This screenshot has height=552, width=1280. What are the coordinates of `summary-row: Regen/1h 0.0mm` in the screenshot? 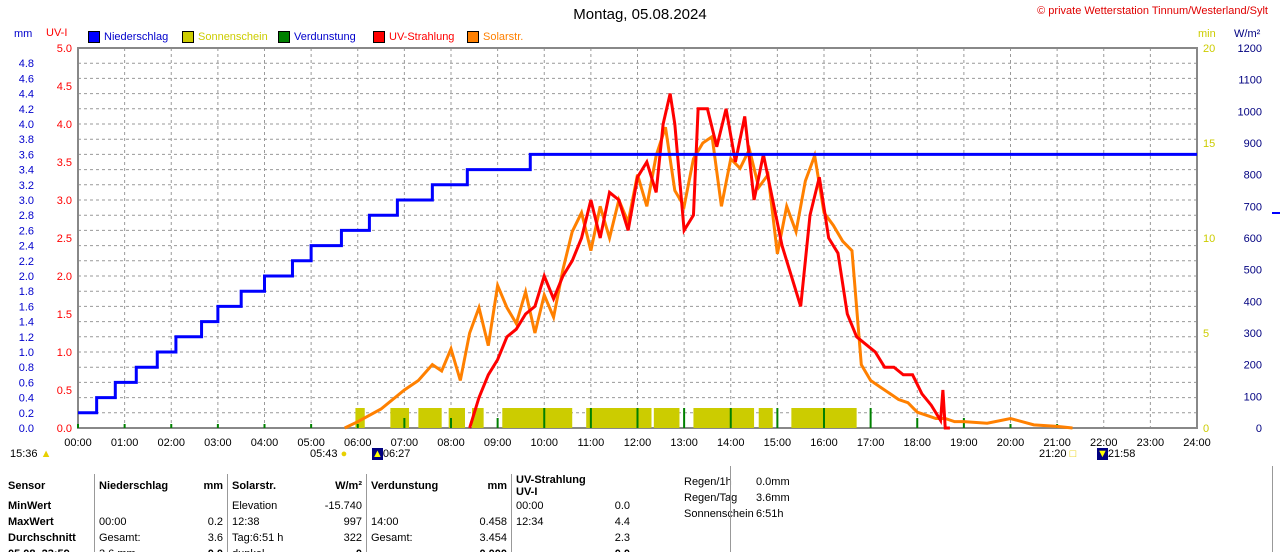 It's located at (737, 482).